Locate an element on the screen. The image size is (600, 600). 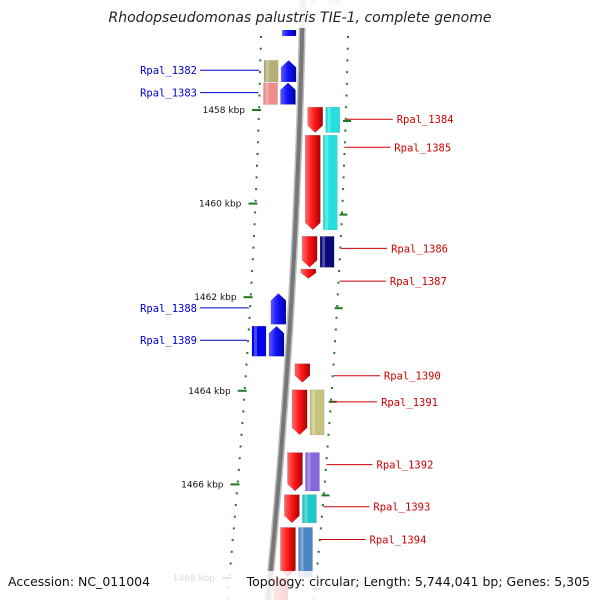
gene-label-Rpal_1391: Rpal_1391 is located at coordinates (409, 403).